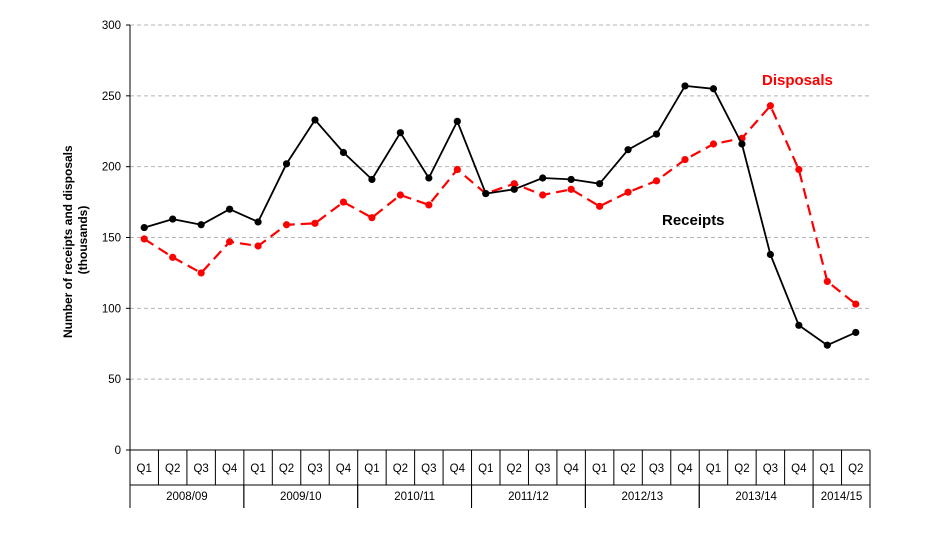 This screenshot has height=536, width=939. Describe the element at coordinates (414, 497) in the screenshot. I see `x-year-label: 2010/11` at that location.